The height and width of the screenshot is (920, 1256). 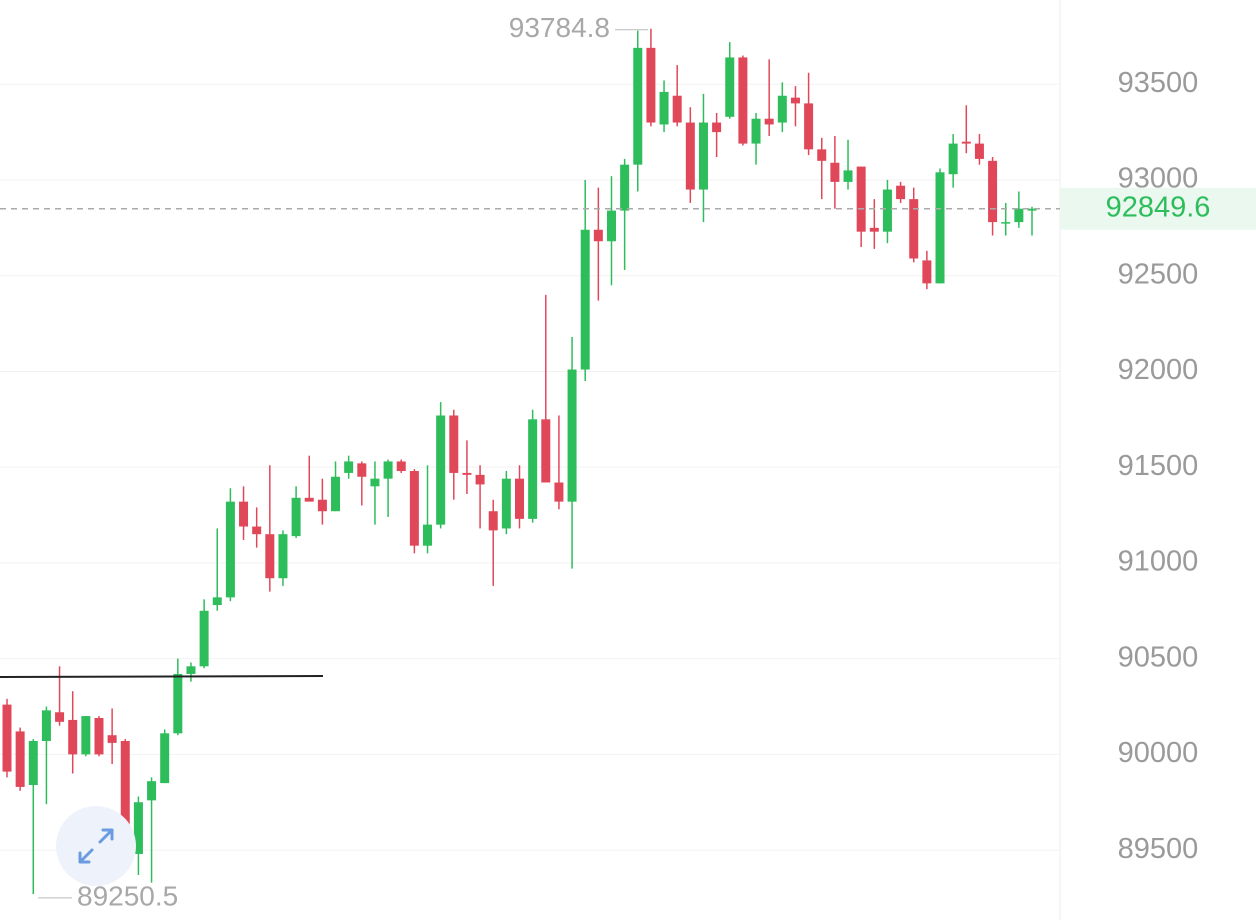 I want to click on drawn-horizontal-line, so click(x=162, y=676).